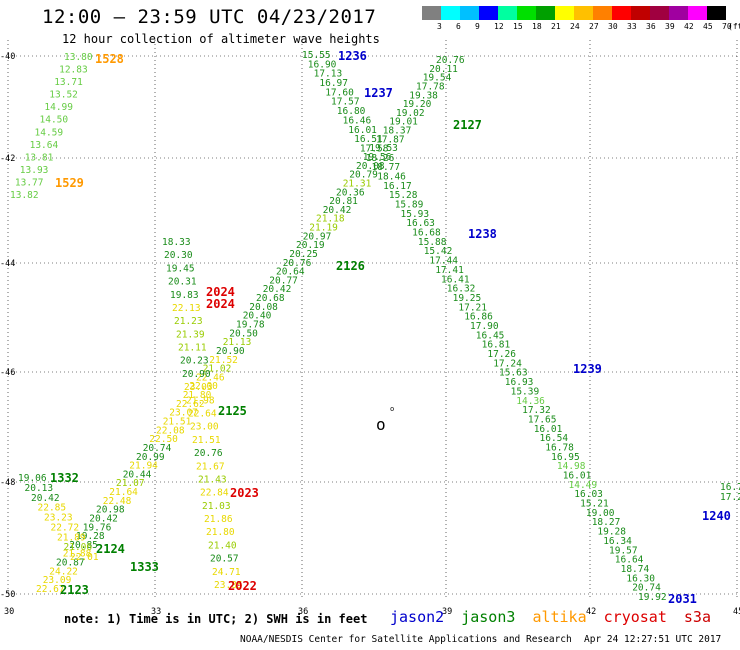 This screenshot has height=650, width=740. Describe the element at coordinates (180, 268) in the screenshot. I see `swh-value: 19.45` at that location.